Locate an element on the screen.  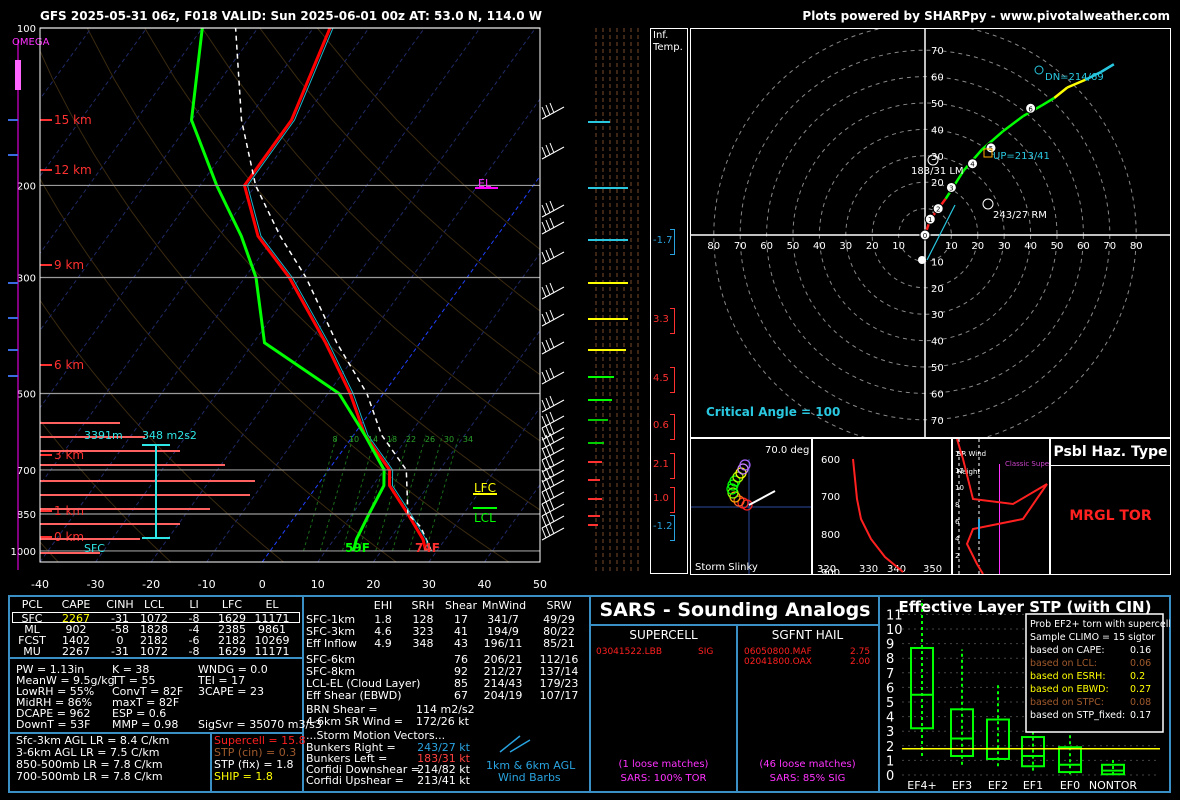
height-label: 9 km is located at coordinates (69, 265).